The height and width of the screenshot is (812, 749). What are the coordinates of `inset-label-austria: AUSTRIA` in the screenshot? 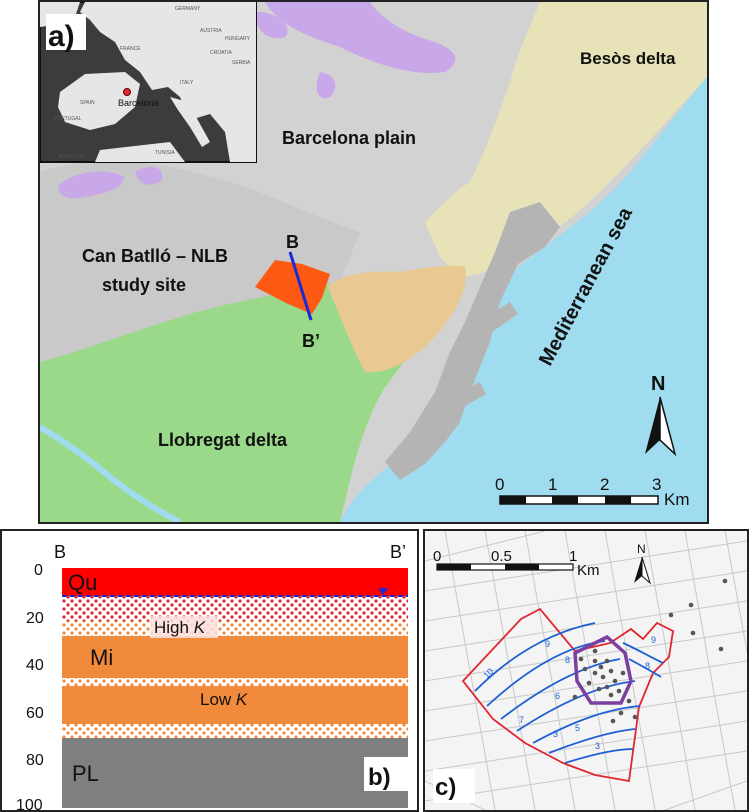 It's located at (211, 31).